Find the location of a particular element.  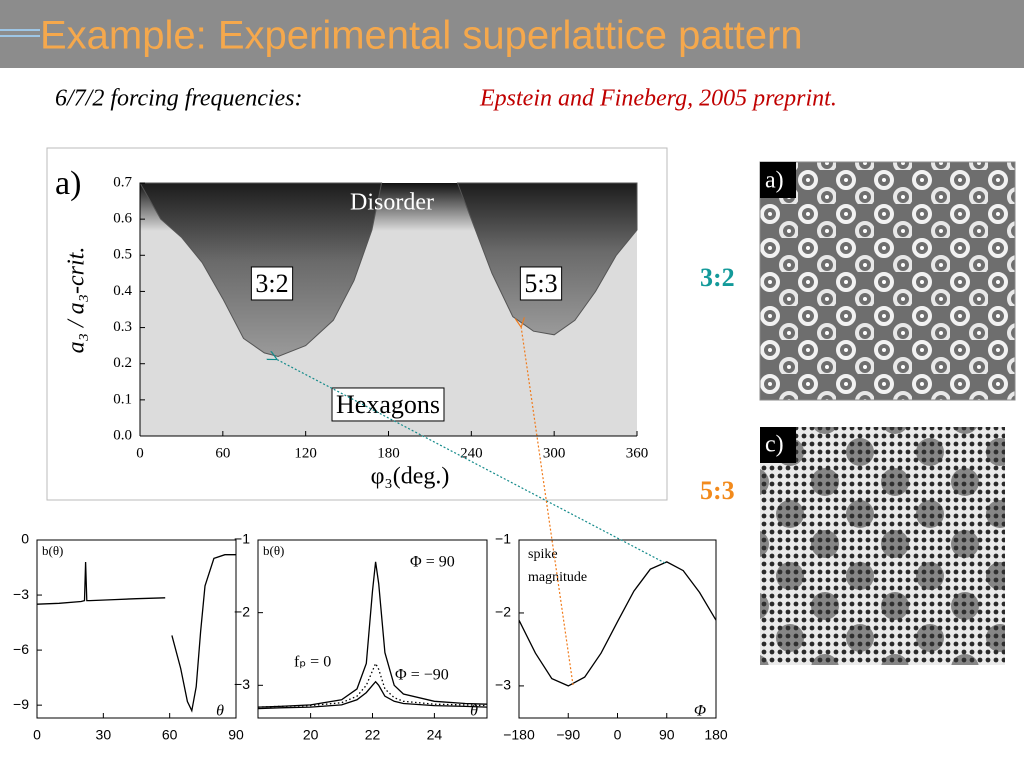

series-label: Φ = −90 is located at coordinates (422, 675).